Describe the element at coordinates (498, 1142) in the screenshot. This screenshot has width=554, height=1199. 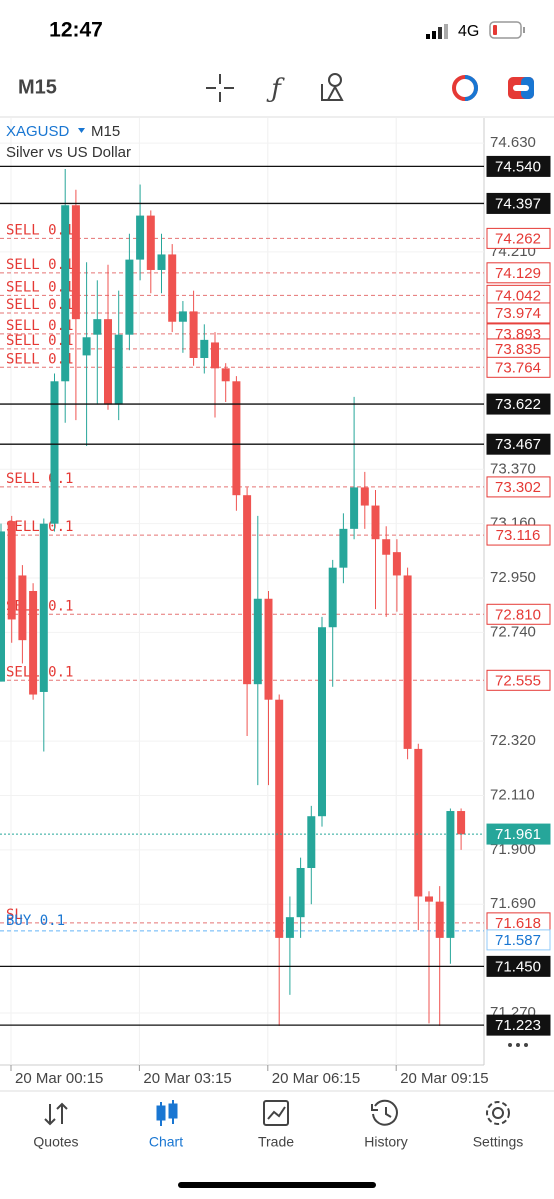
I see `nav-label: Settings` at that location.